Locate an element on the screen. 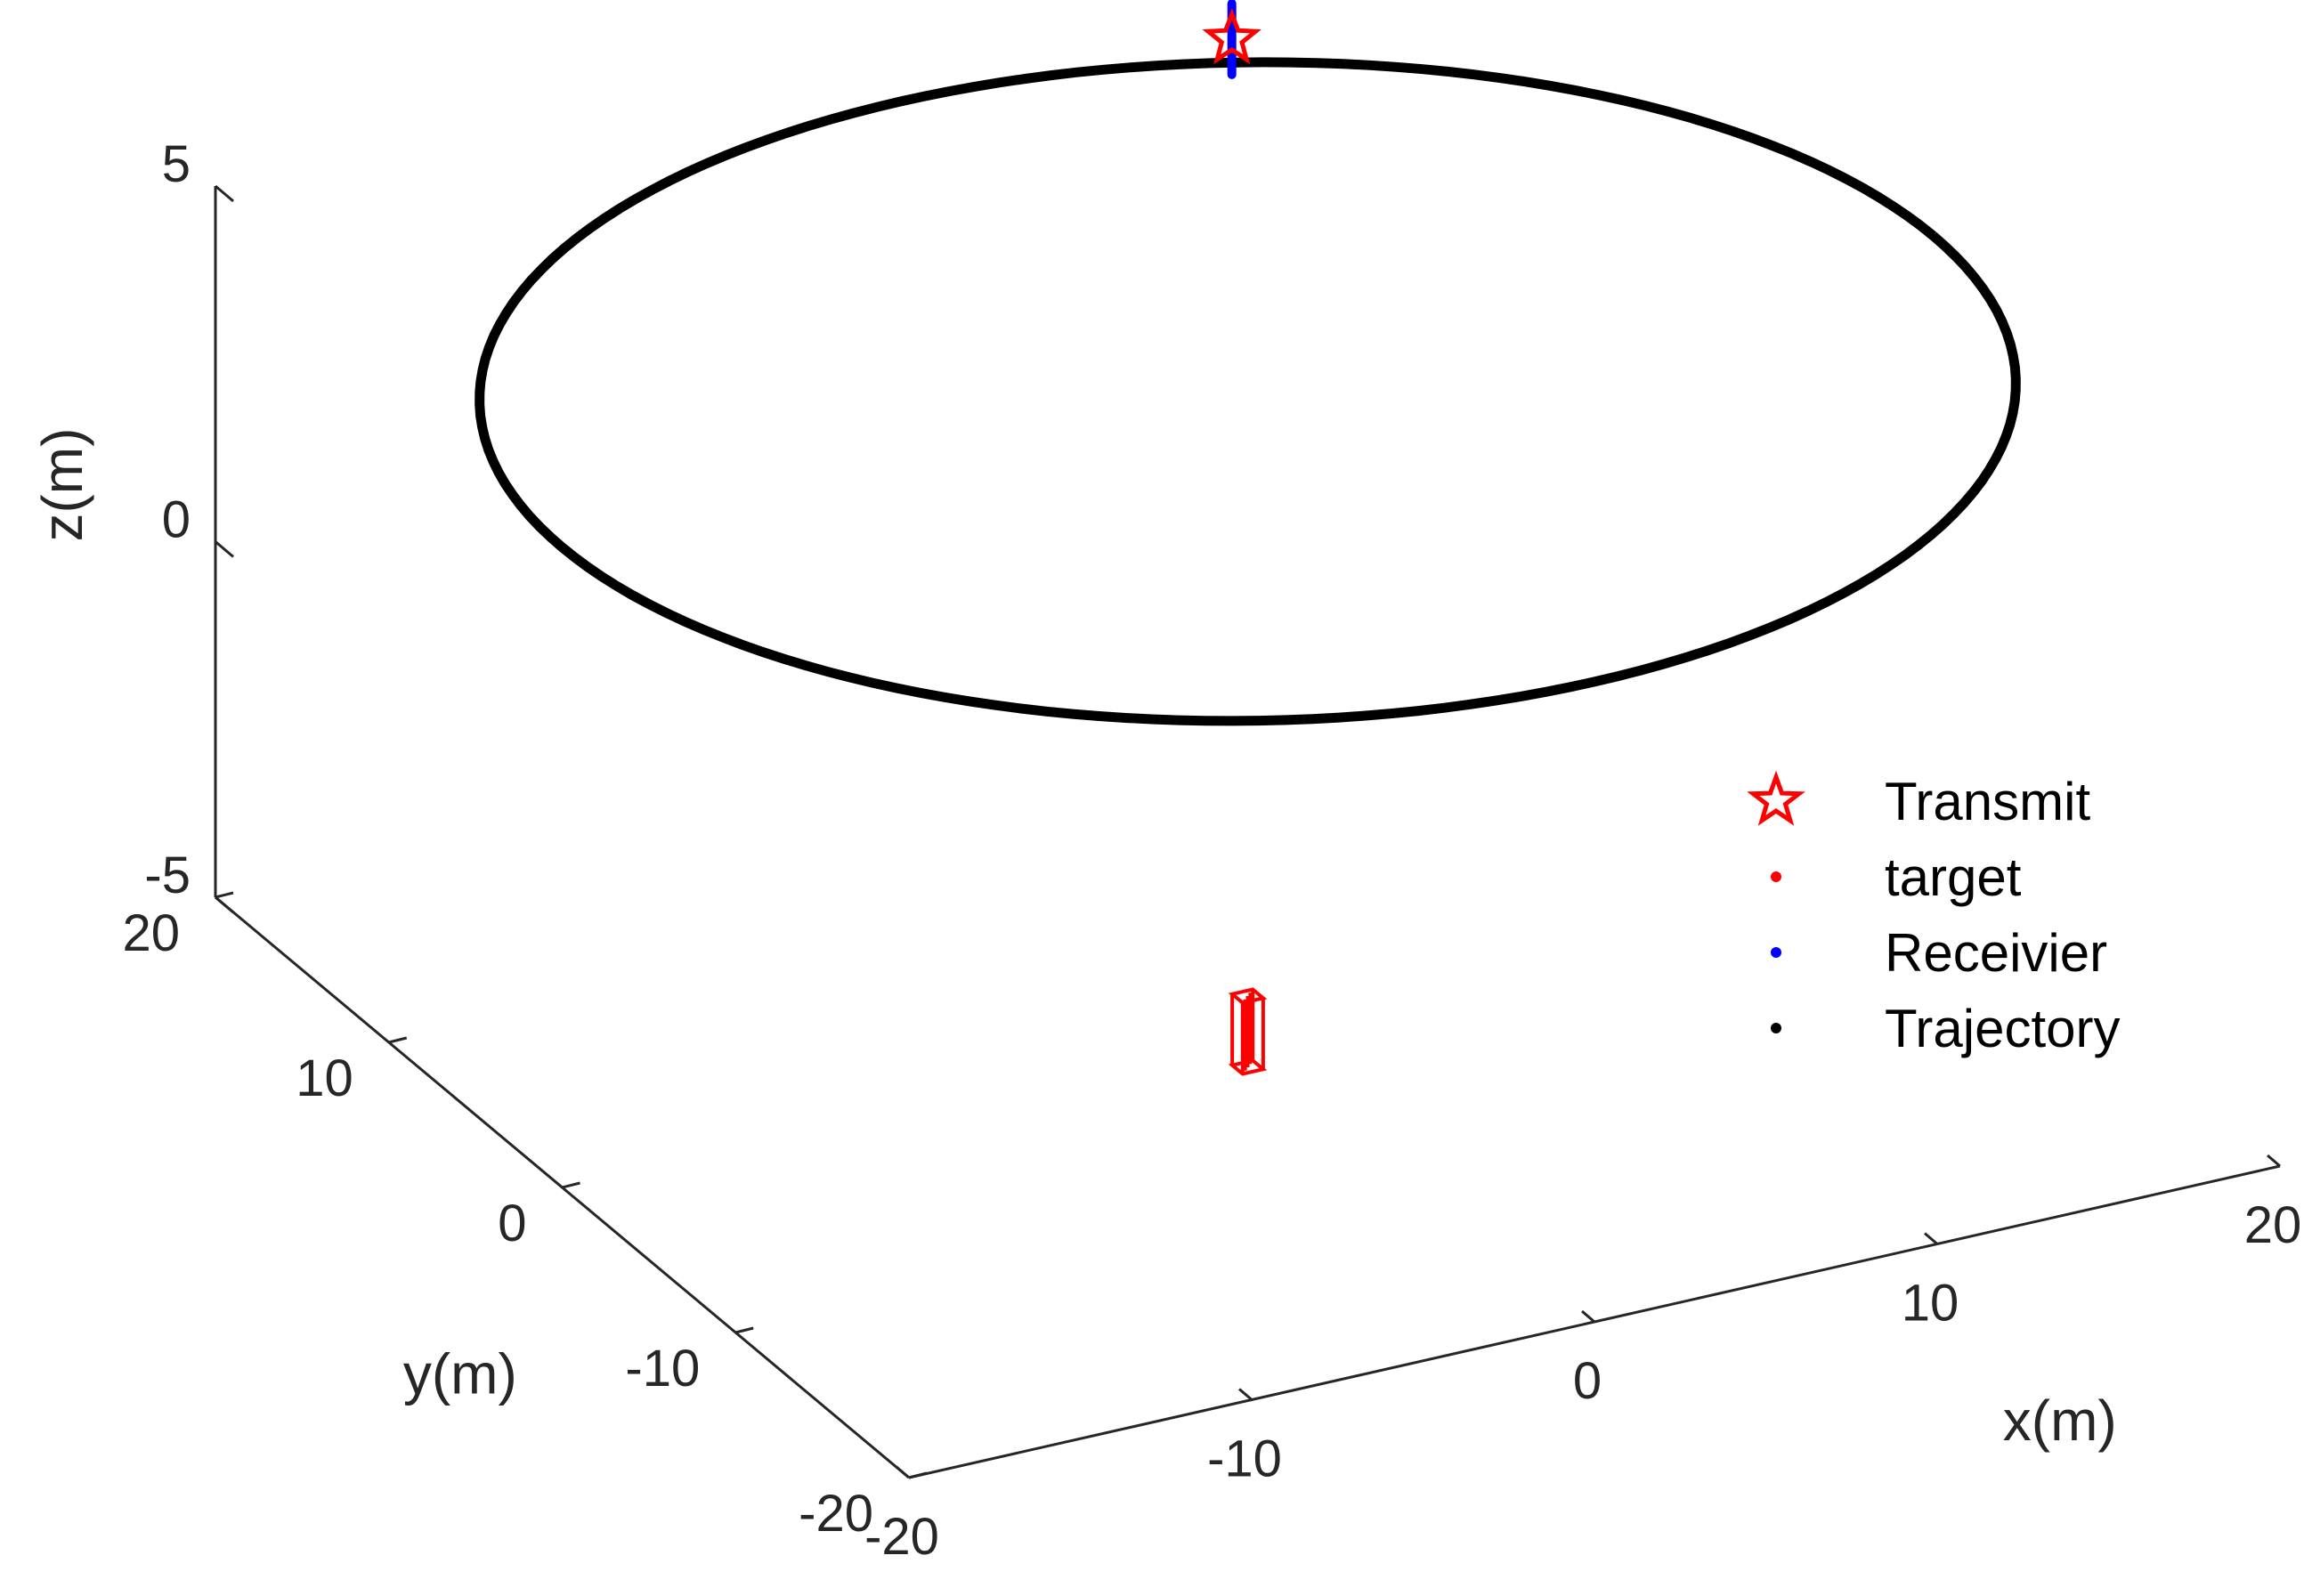 This screenshot has height=1596, width=2312. legend-label: Receivier is located at coordinates (1996, 953).